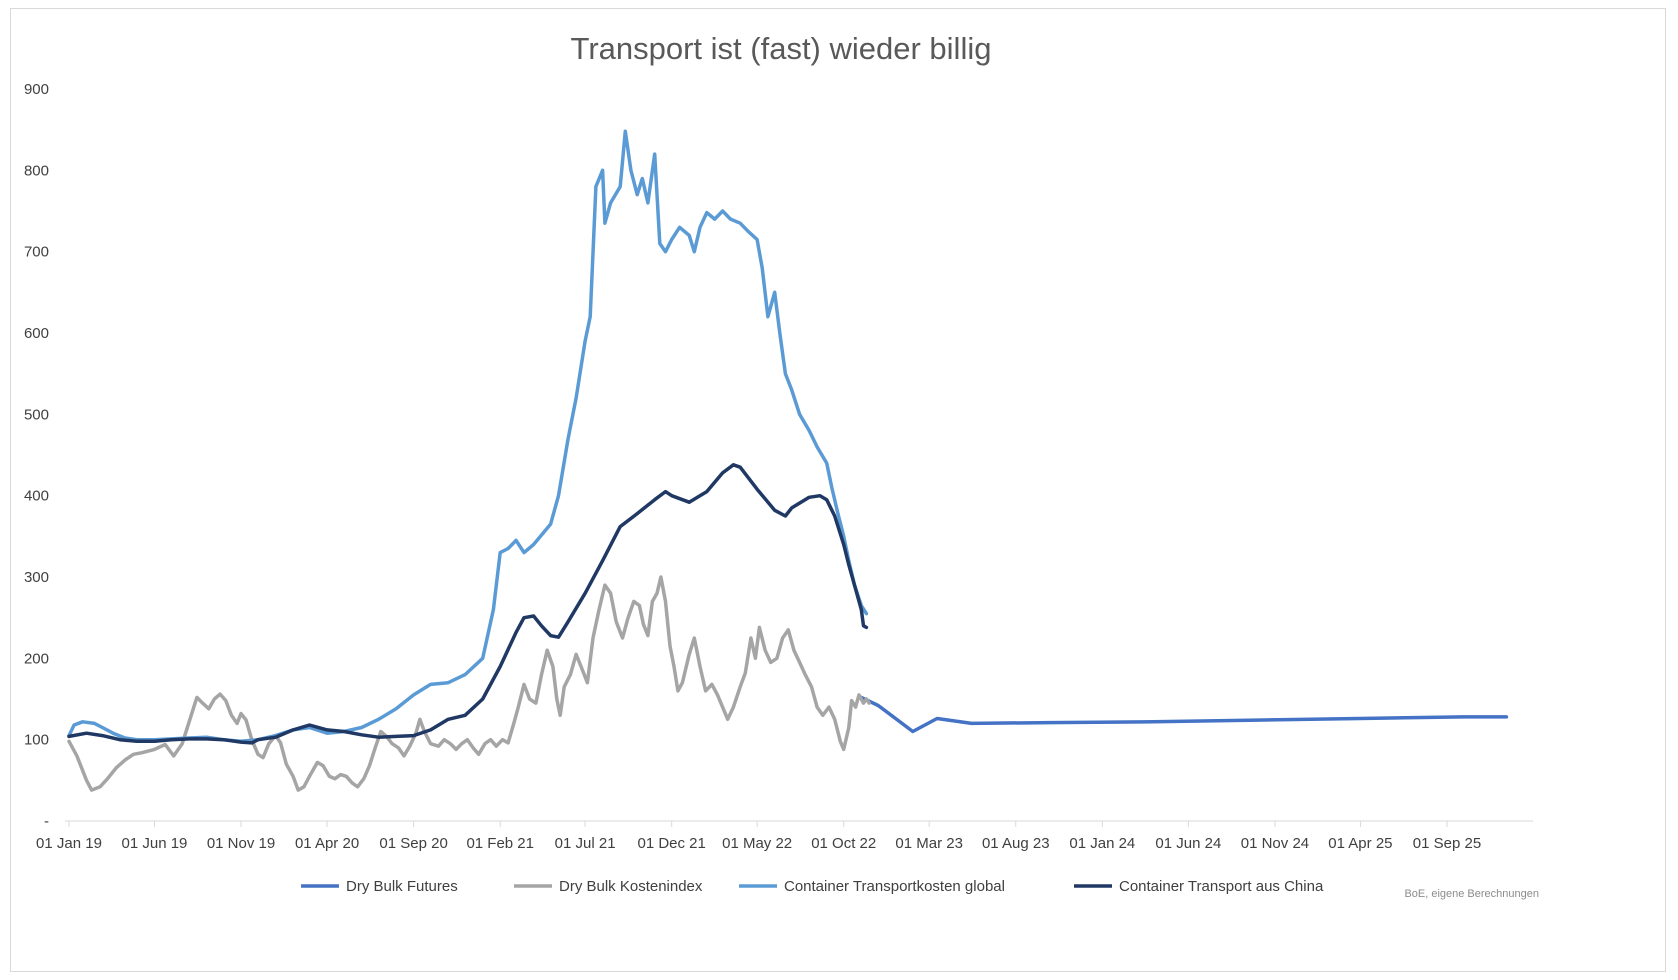  Describe the element at coordinates (1188, 843) in the screenshot. I see `x-tick-label: 01 Jun 24` at that location.